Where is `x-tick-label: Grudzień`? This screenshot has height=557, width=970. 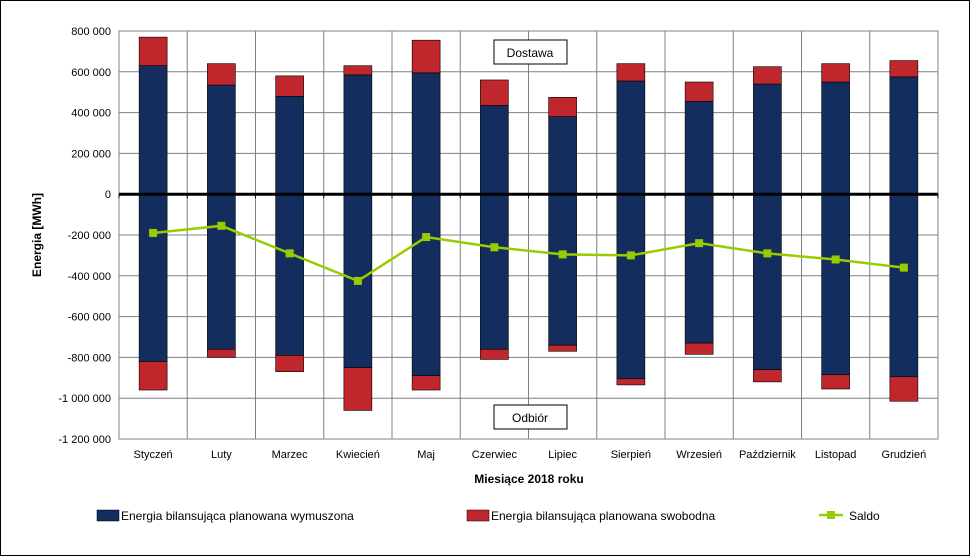 x-tick-label: Grudzień is located at coordinates (904, 455).